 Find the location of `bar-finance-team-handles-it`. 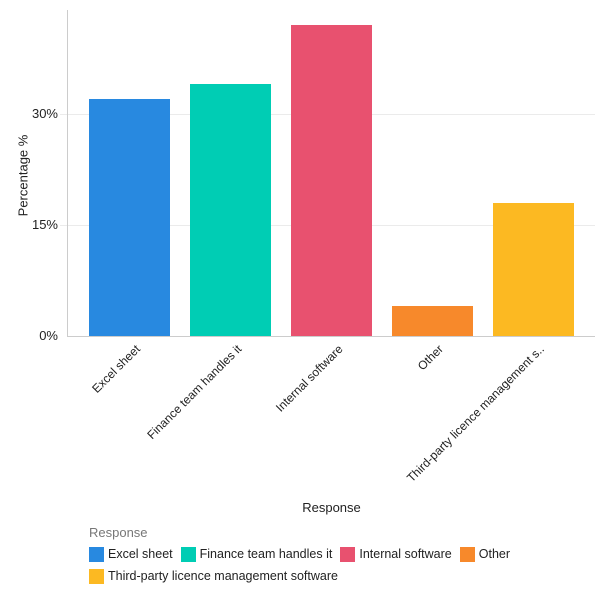

bar-finance-team-handles-it is located at coordinates (230, 210).